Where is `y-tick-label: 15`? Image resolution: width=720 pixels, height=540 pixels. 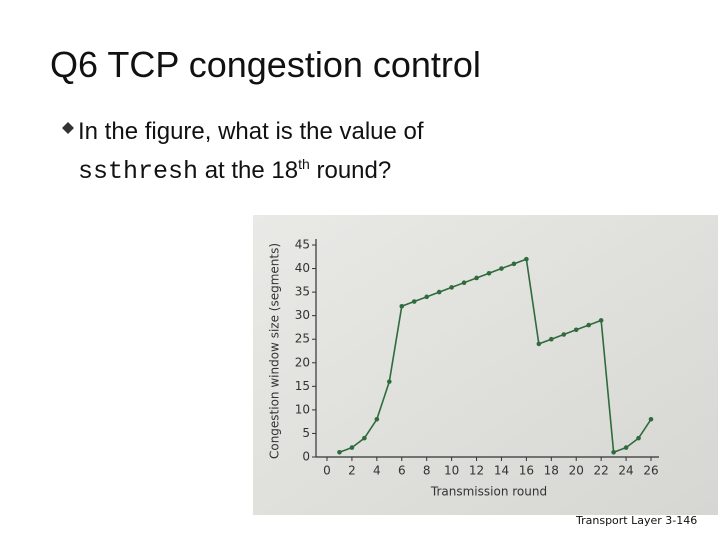
y-tick-label: 15 is located at coordinates (302, 386).